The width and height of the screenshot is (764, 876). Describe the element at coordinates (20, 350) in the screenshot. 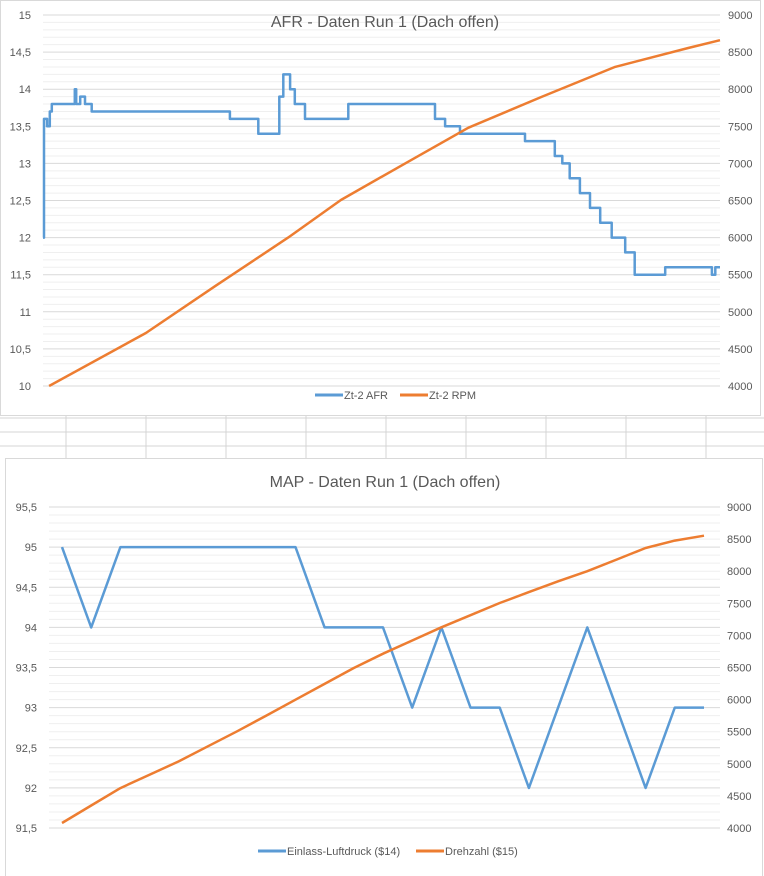

I see `y-axis-tick-label: 10,5` at that location.